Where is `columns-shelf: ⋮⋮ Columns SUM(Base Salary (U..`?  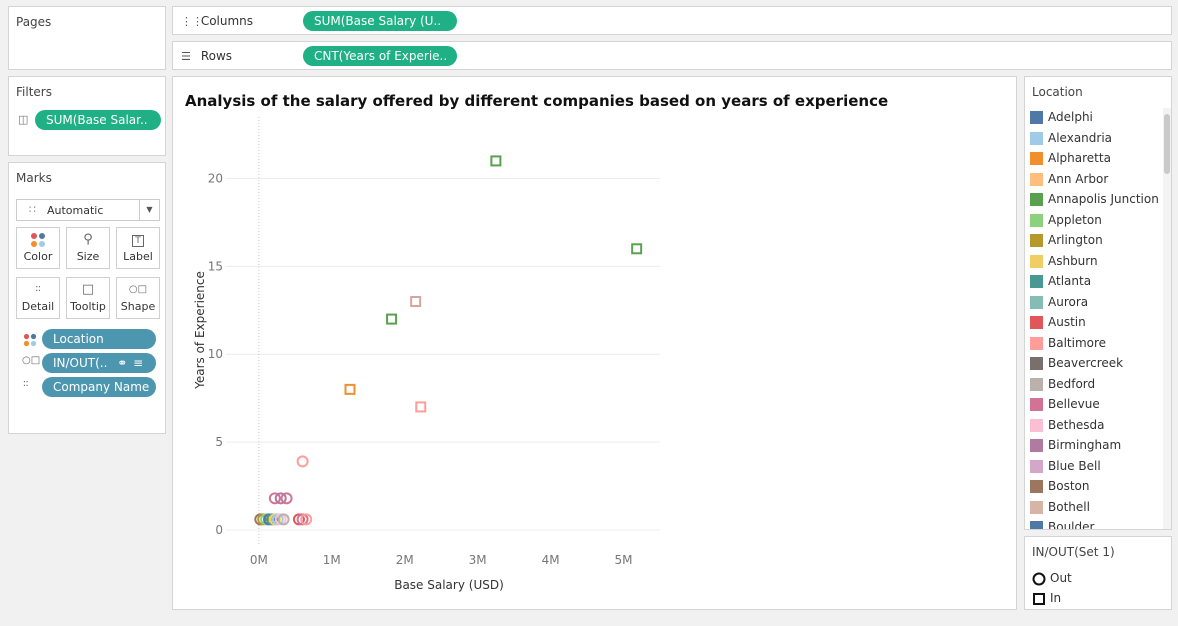 columns-shelf: ⋮⋮ Columns SUM(Base Salary (U.. is located at coordinates (672, 20).